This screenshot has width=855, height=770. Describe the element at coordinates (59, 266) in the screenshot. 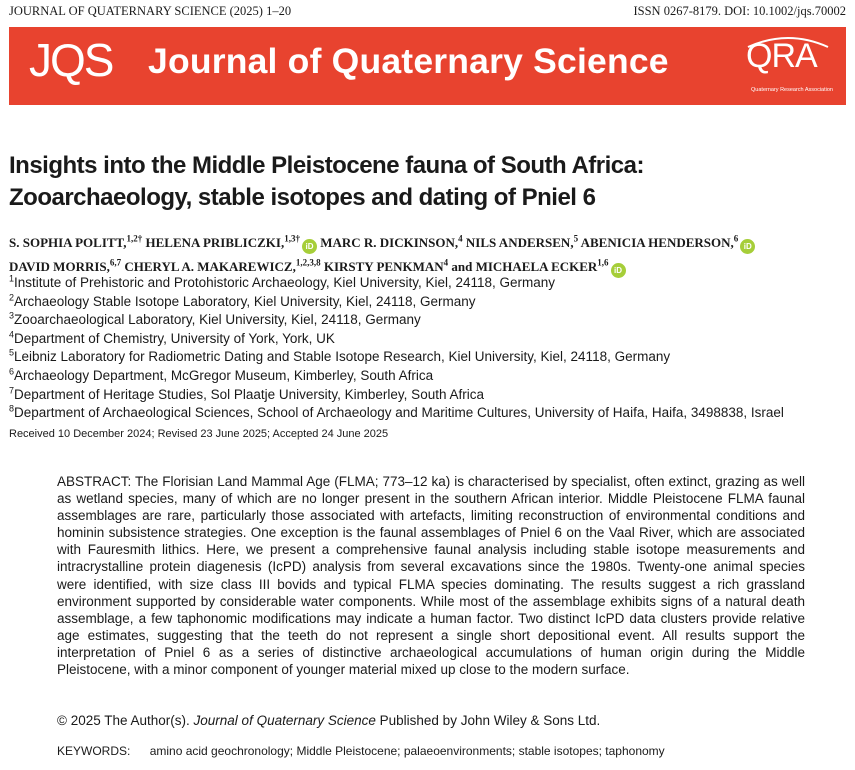

I see `author-name: DAVID MORRIS,` at that location.